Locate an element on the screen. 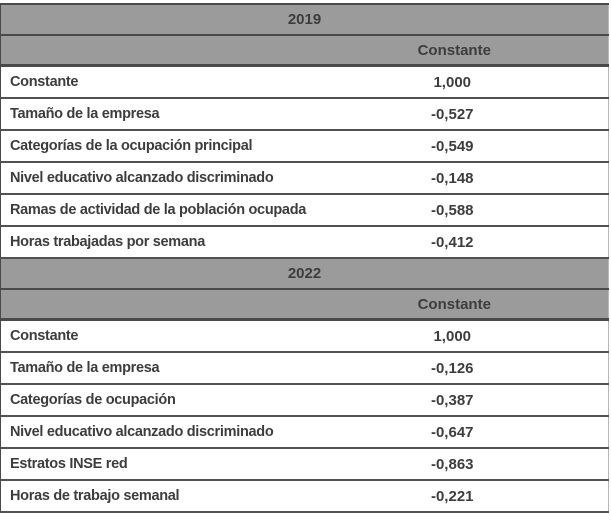 The width and height of the screenshot is (611, 525). row-value: -0,549 is located at coordinates (454, 146).